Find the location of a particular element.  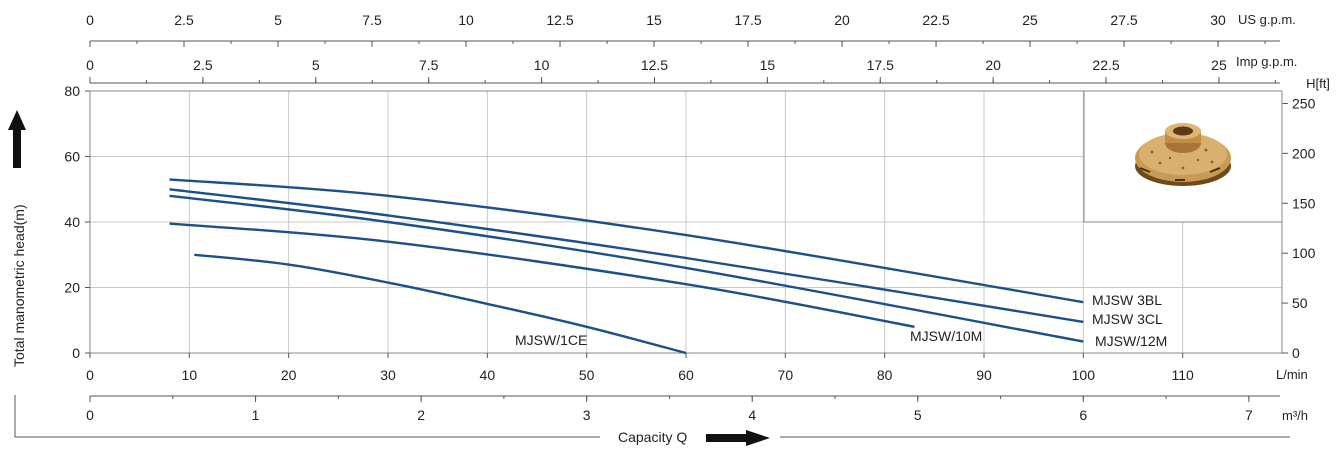

tick-label: 4 is located at coordinates (752, 415).